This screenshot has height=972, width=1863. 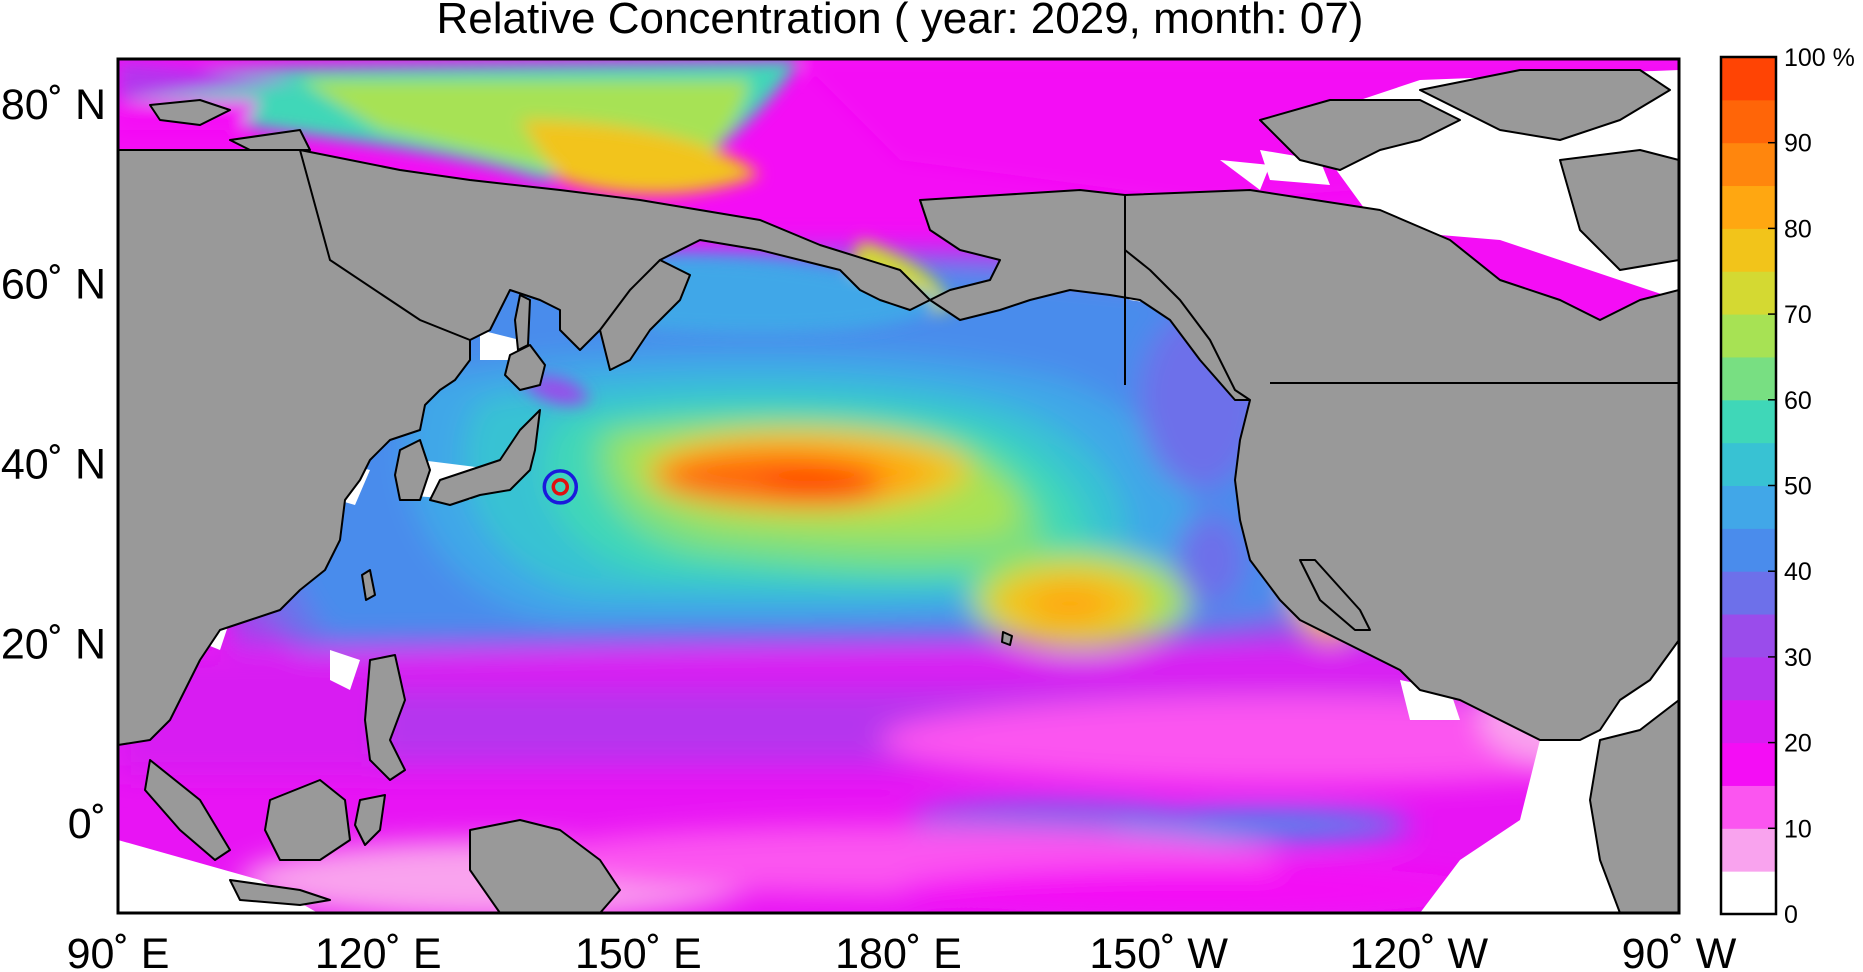 What do you see at coordinates (645, 315) in the screenshot?
I see `land-kamchatka` at bounding box center [645, 315].